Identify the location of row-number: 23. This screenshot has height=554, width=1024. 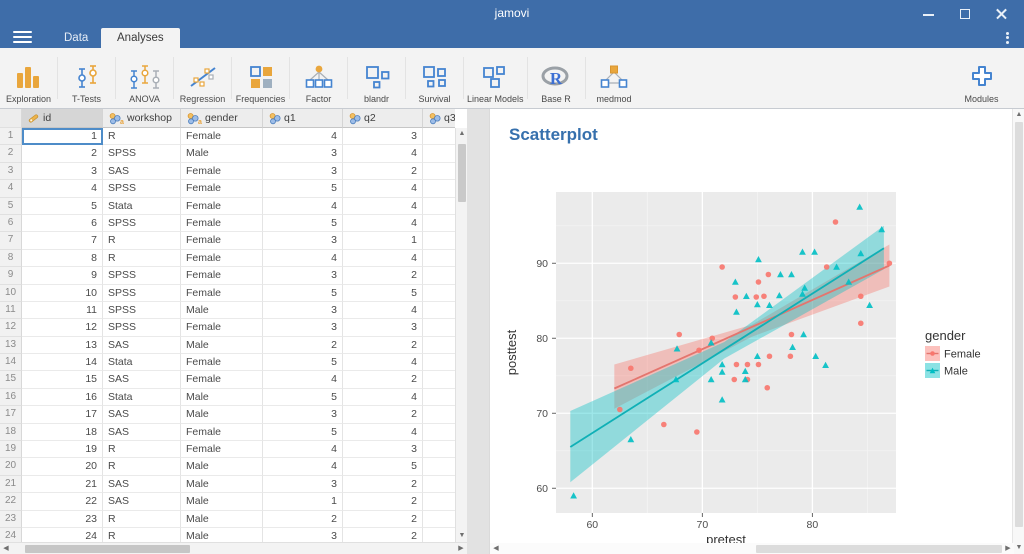
(11, 519).